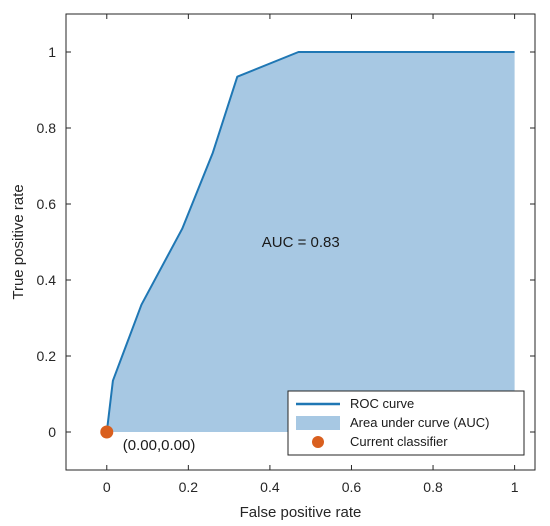  Describe the element at coordinates (47, 204) in the screenshot. I see `y-tick-label: 0.6` at that location.